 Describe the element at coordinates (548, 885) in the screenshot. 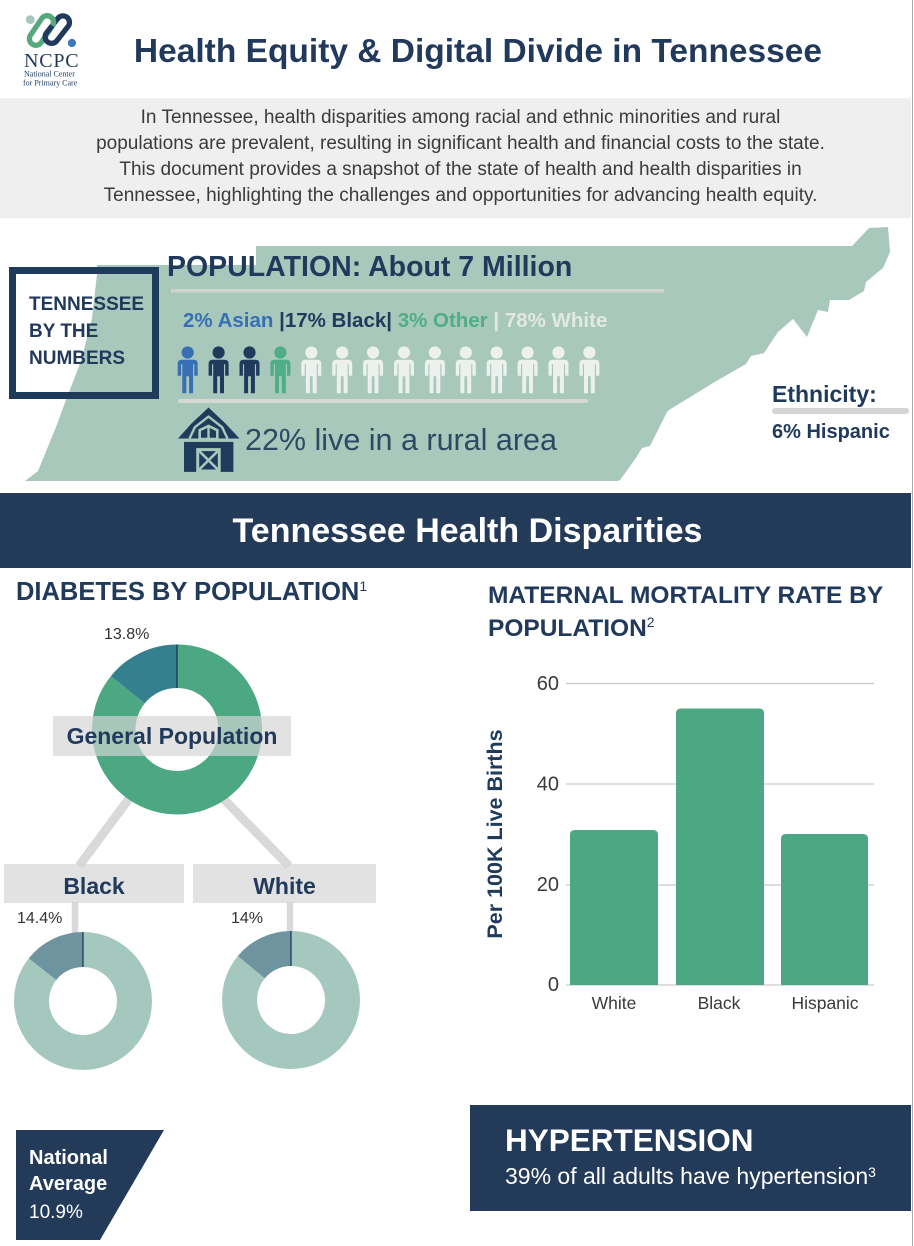

I see `svg-text: 20` at that location.